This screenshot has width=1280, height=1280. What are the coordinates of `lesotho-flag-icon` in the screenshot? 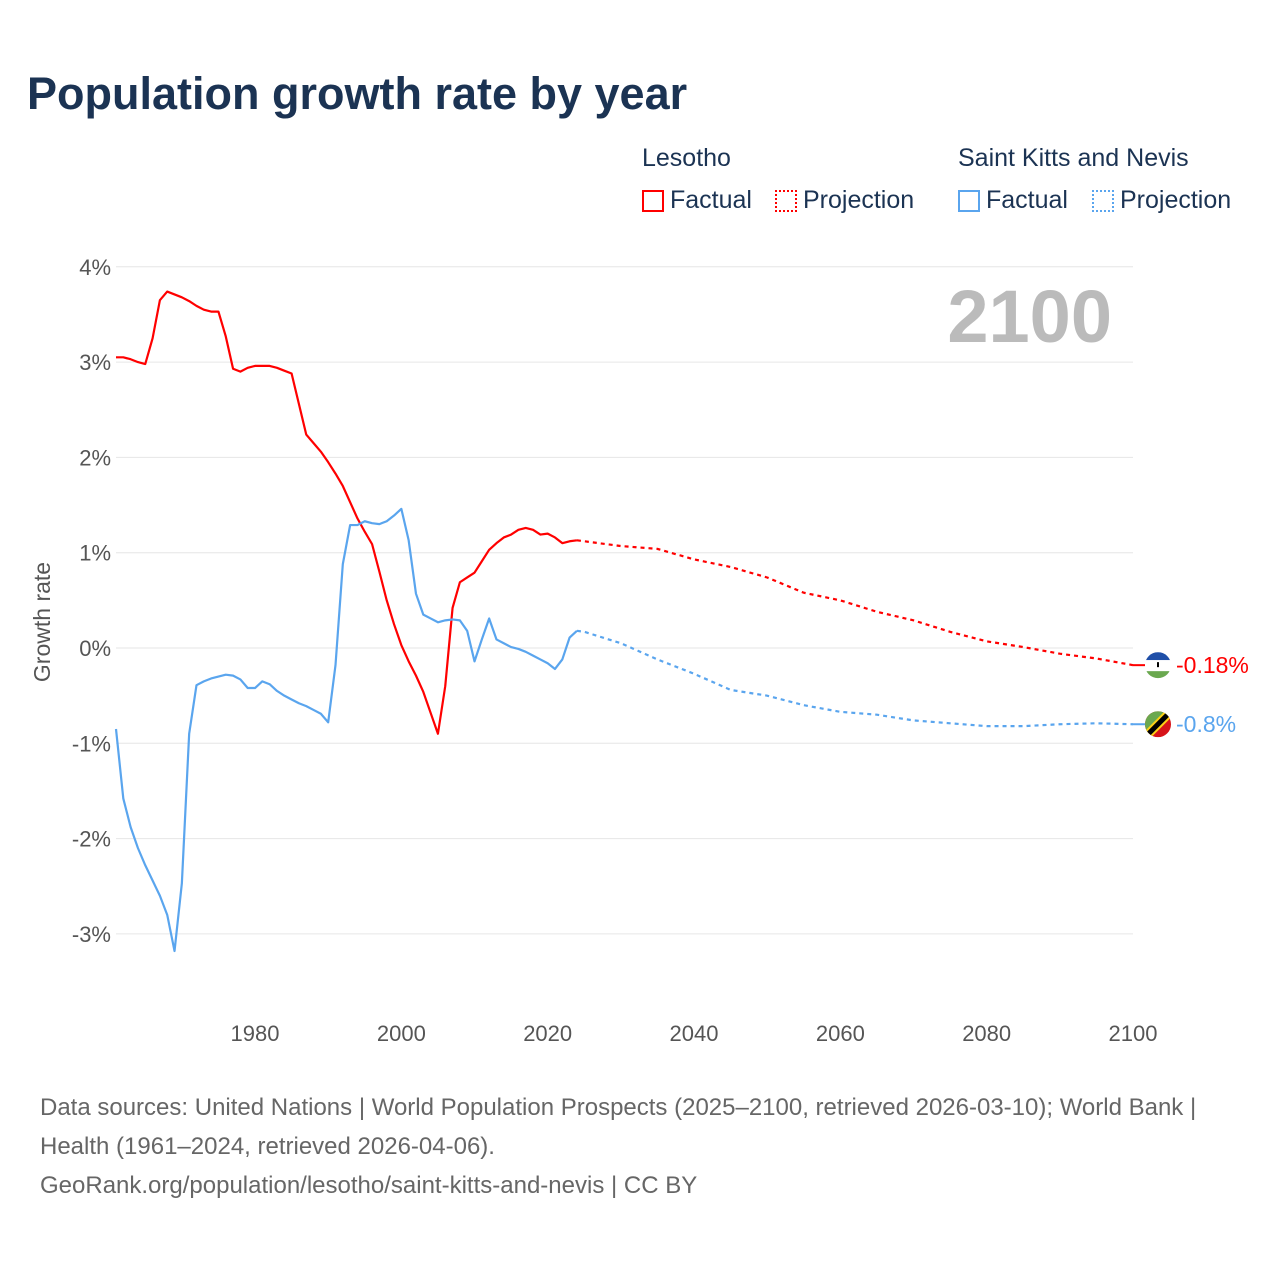 It's located at (1158, 665).